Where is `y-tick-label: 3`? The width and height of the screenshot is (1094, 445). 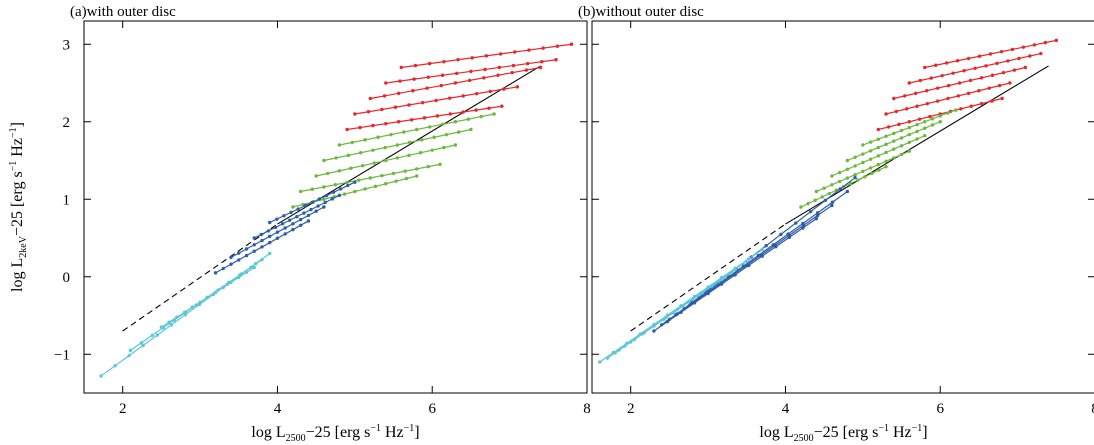 y-tick-label: 3 is located at coordinates (67, 45).